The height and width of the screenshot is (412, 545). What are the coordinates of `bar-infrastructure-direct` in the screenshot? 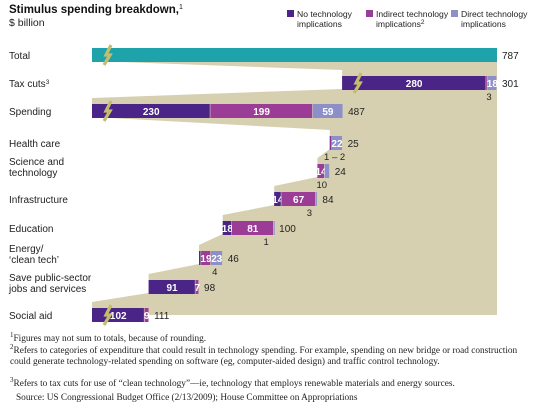 It's located at (316, 199).